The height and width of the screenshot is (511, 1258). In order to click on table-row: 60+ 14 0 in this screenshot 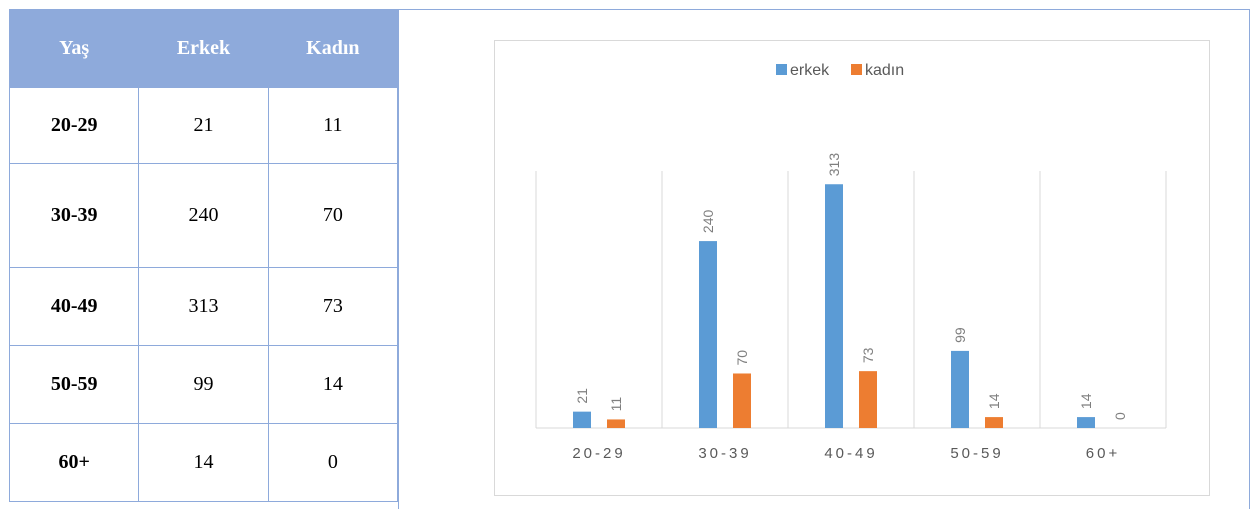, I will do `click(203, 462)`.